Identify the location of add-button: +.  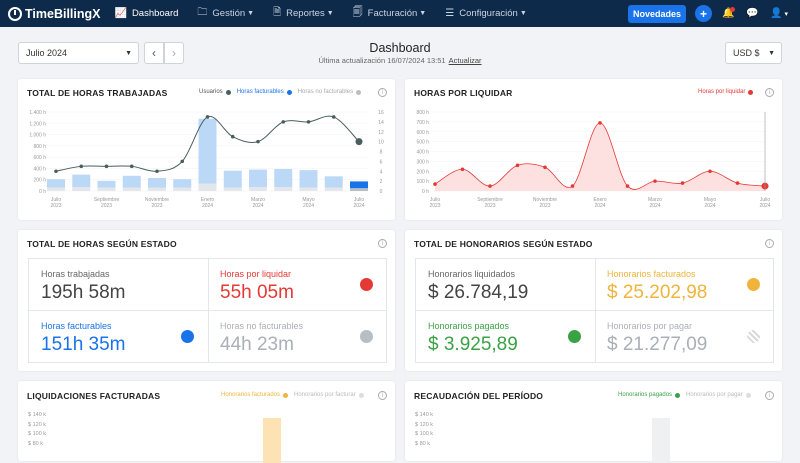
(703, 13).